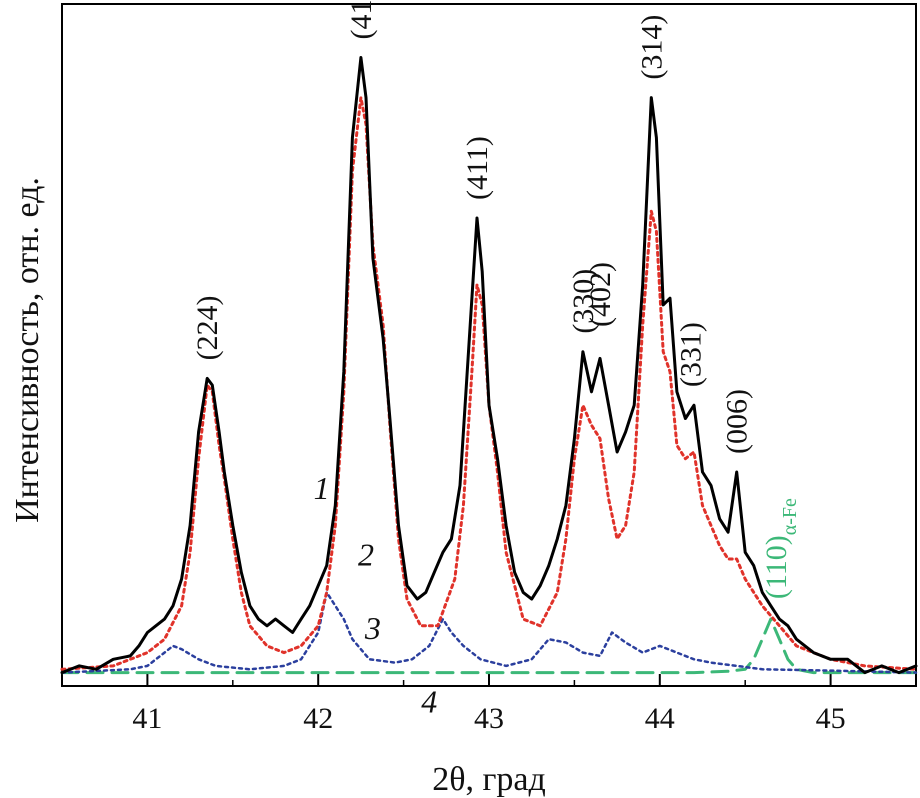 This screenshot has height=798, width=920. What do you see at coordinates (583, 301) in the screenshot?
I see `peak-label: (330)` at bounding box center [583, 301].